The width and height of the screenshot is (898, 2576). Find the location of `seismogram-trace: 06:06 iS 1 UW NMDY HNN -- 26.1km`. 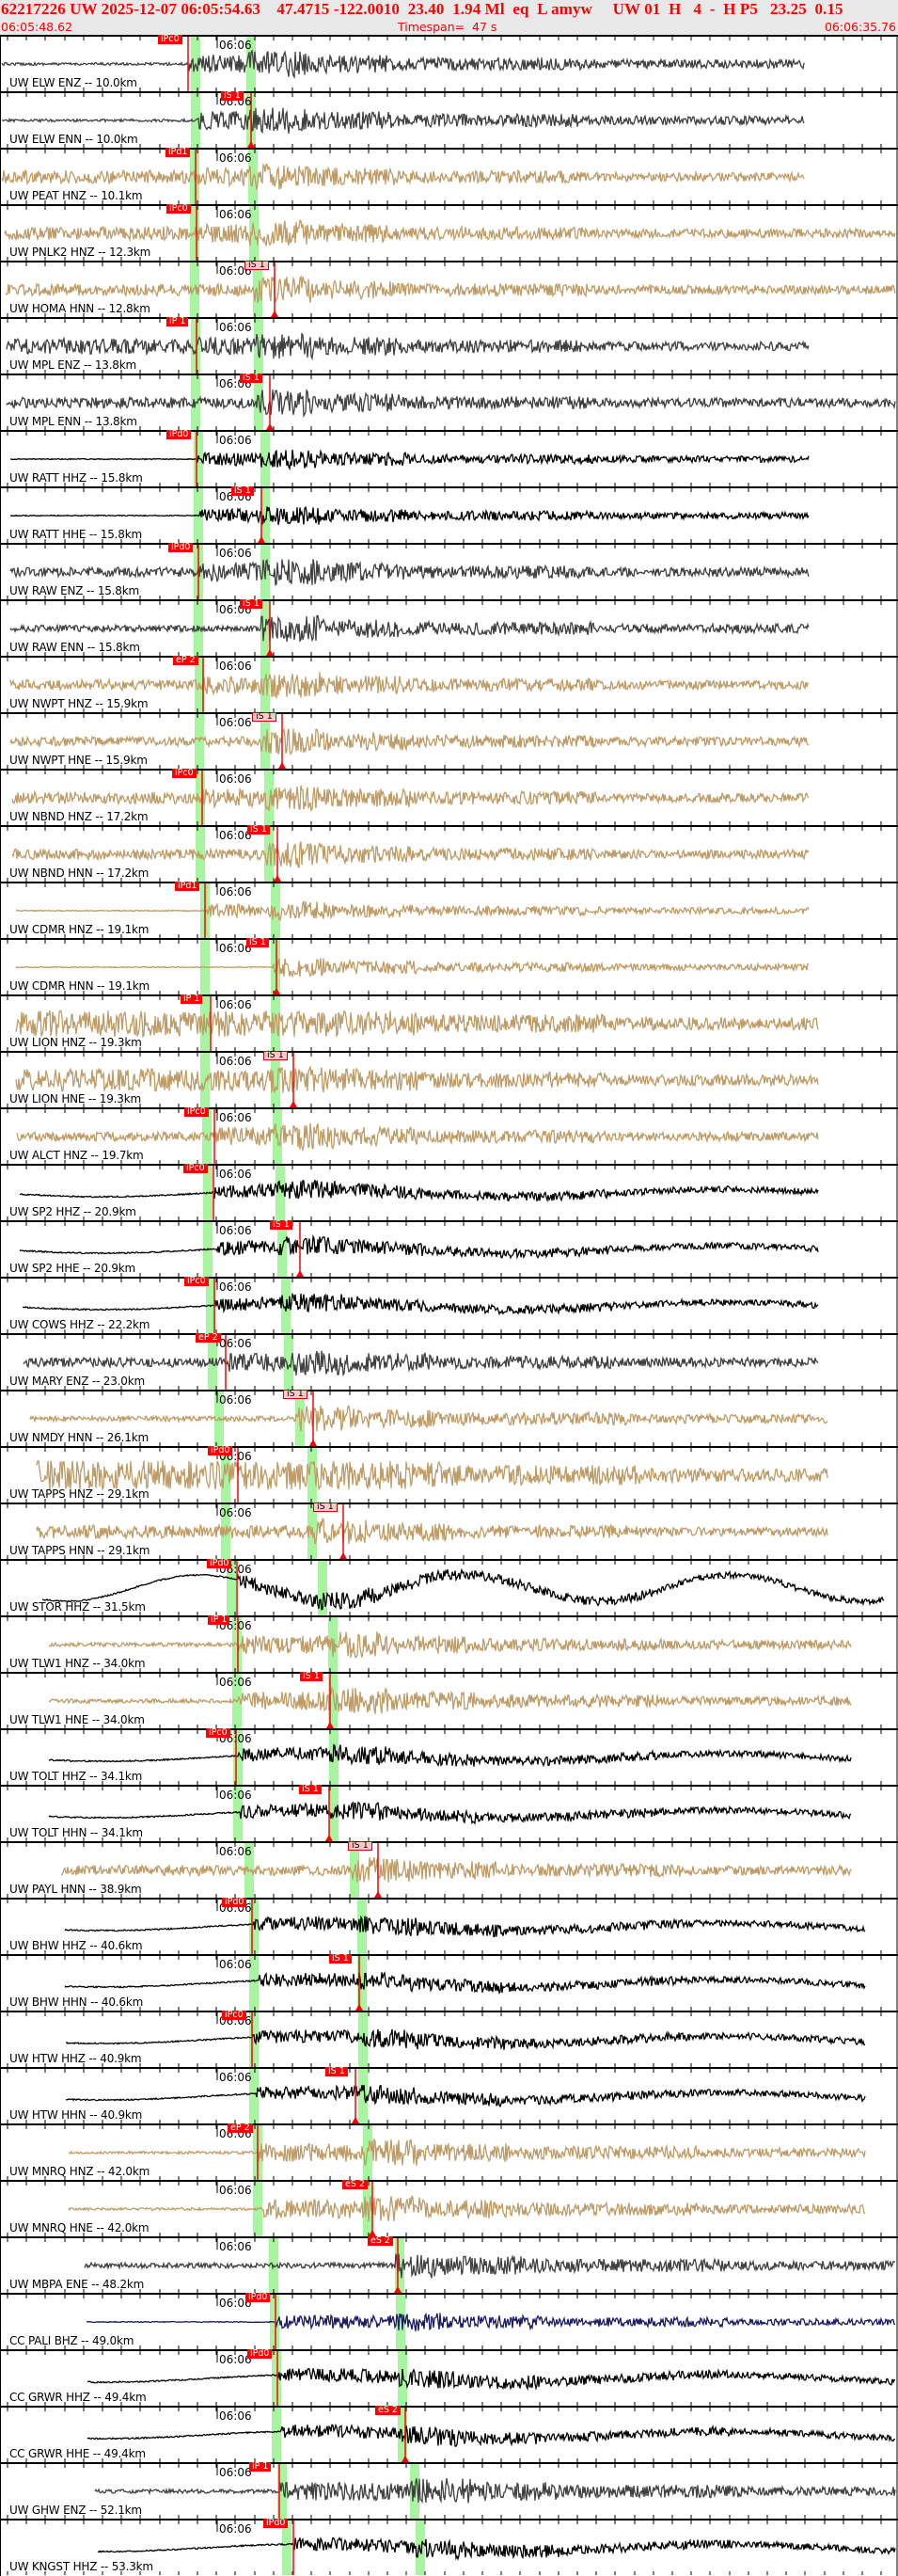

seismogram-trace: 06:06 iS 1 UW NMDY HNN -- 26.1km is located at coordinates (449, 1419).